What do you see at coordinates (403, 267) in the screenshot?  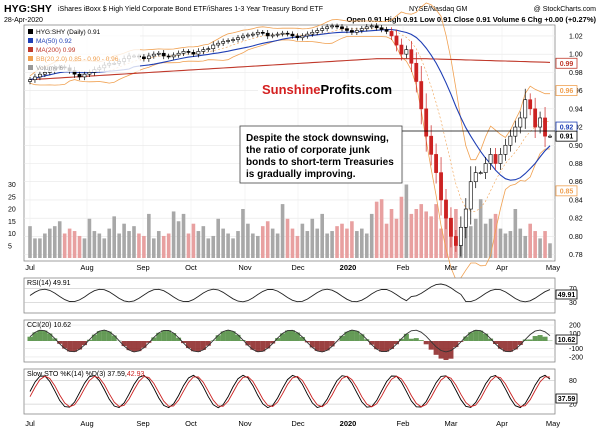 I see `x-tick-label: Feb` at bounding box center [403, 267].